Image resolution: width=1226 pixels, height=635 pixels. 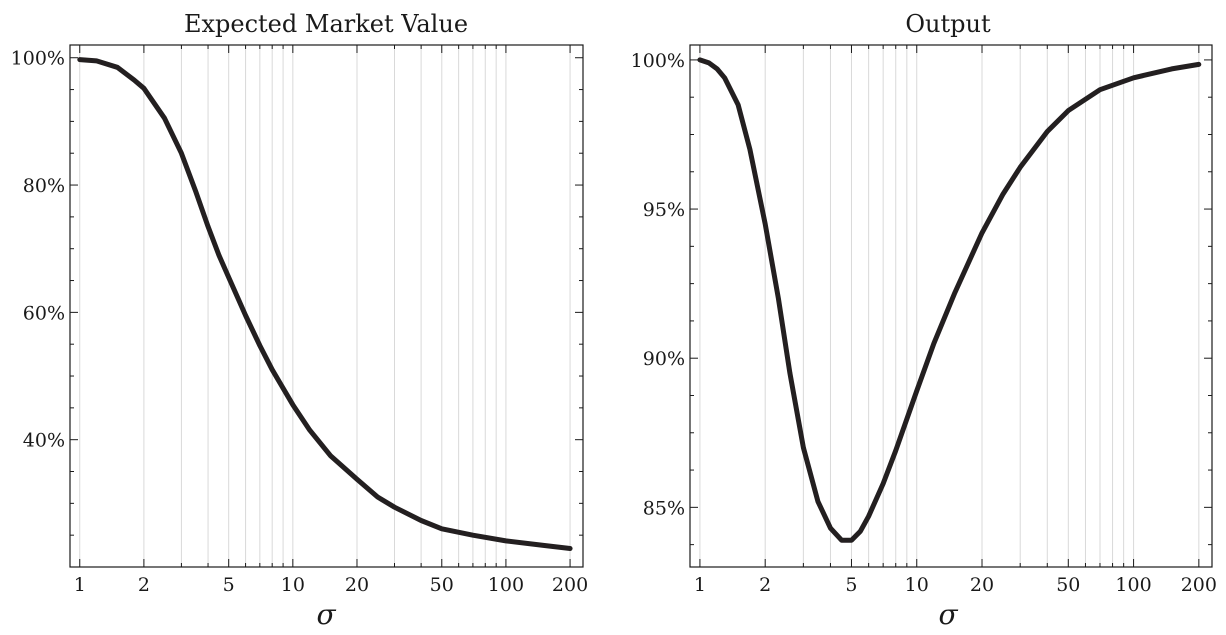 What do you see at coordinates (664, 359) in the screenshot?
I see `y-tick-label: 90%` at bounding box center [664, 359].